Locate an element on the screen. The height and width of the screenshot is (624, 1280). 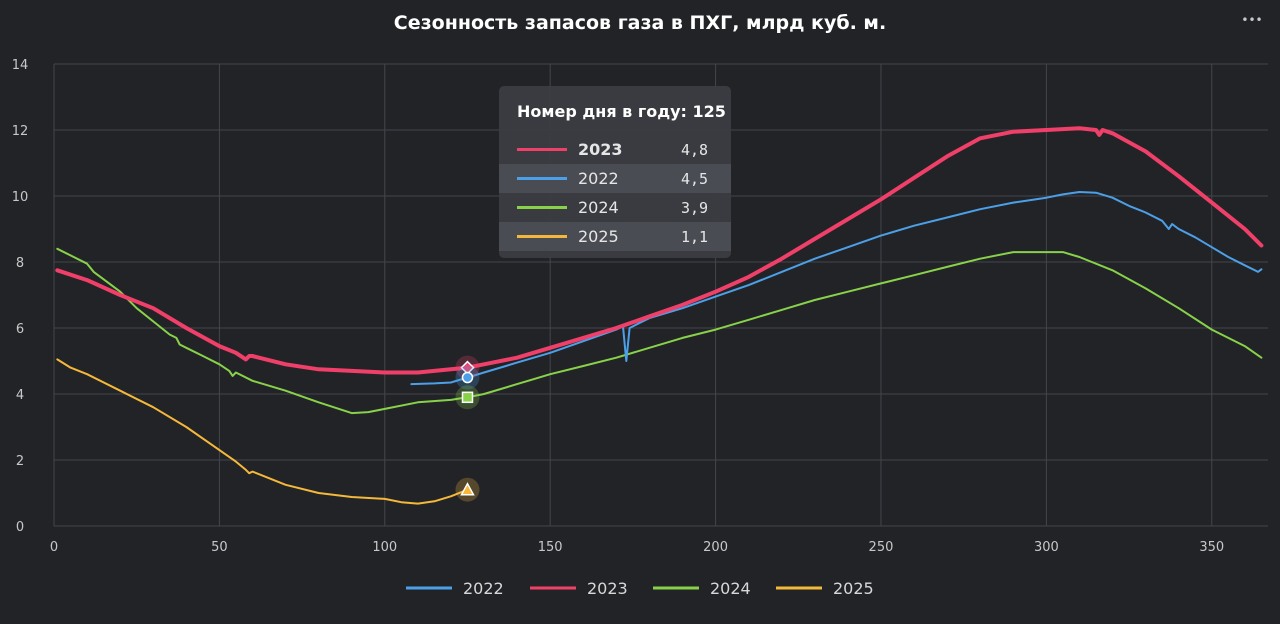
series-line-2025 is located at coordinates (262, 431).